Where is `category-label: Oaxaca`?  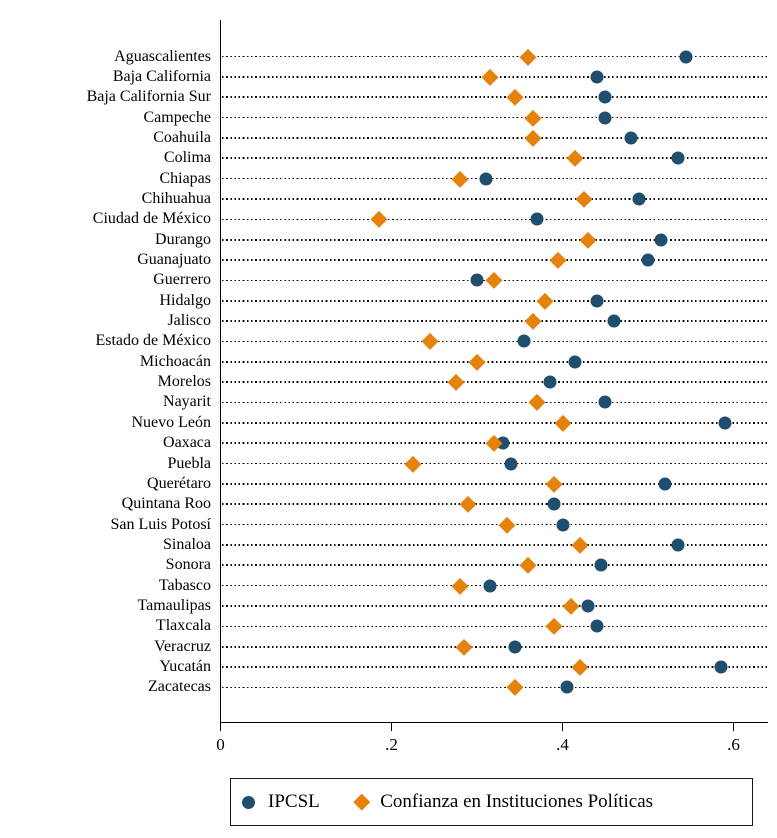 category-label: Oaxaca is located at coordinates (187, 443).